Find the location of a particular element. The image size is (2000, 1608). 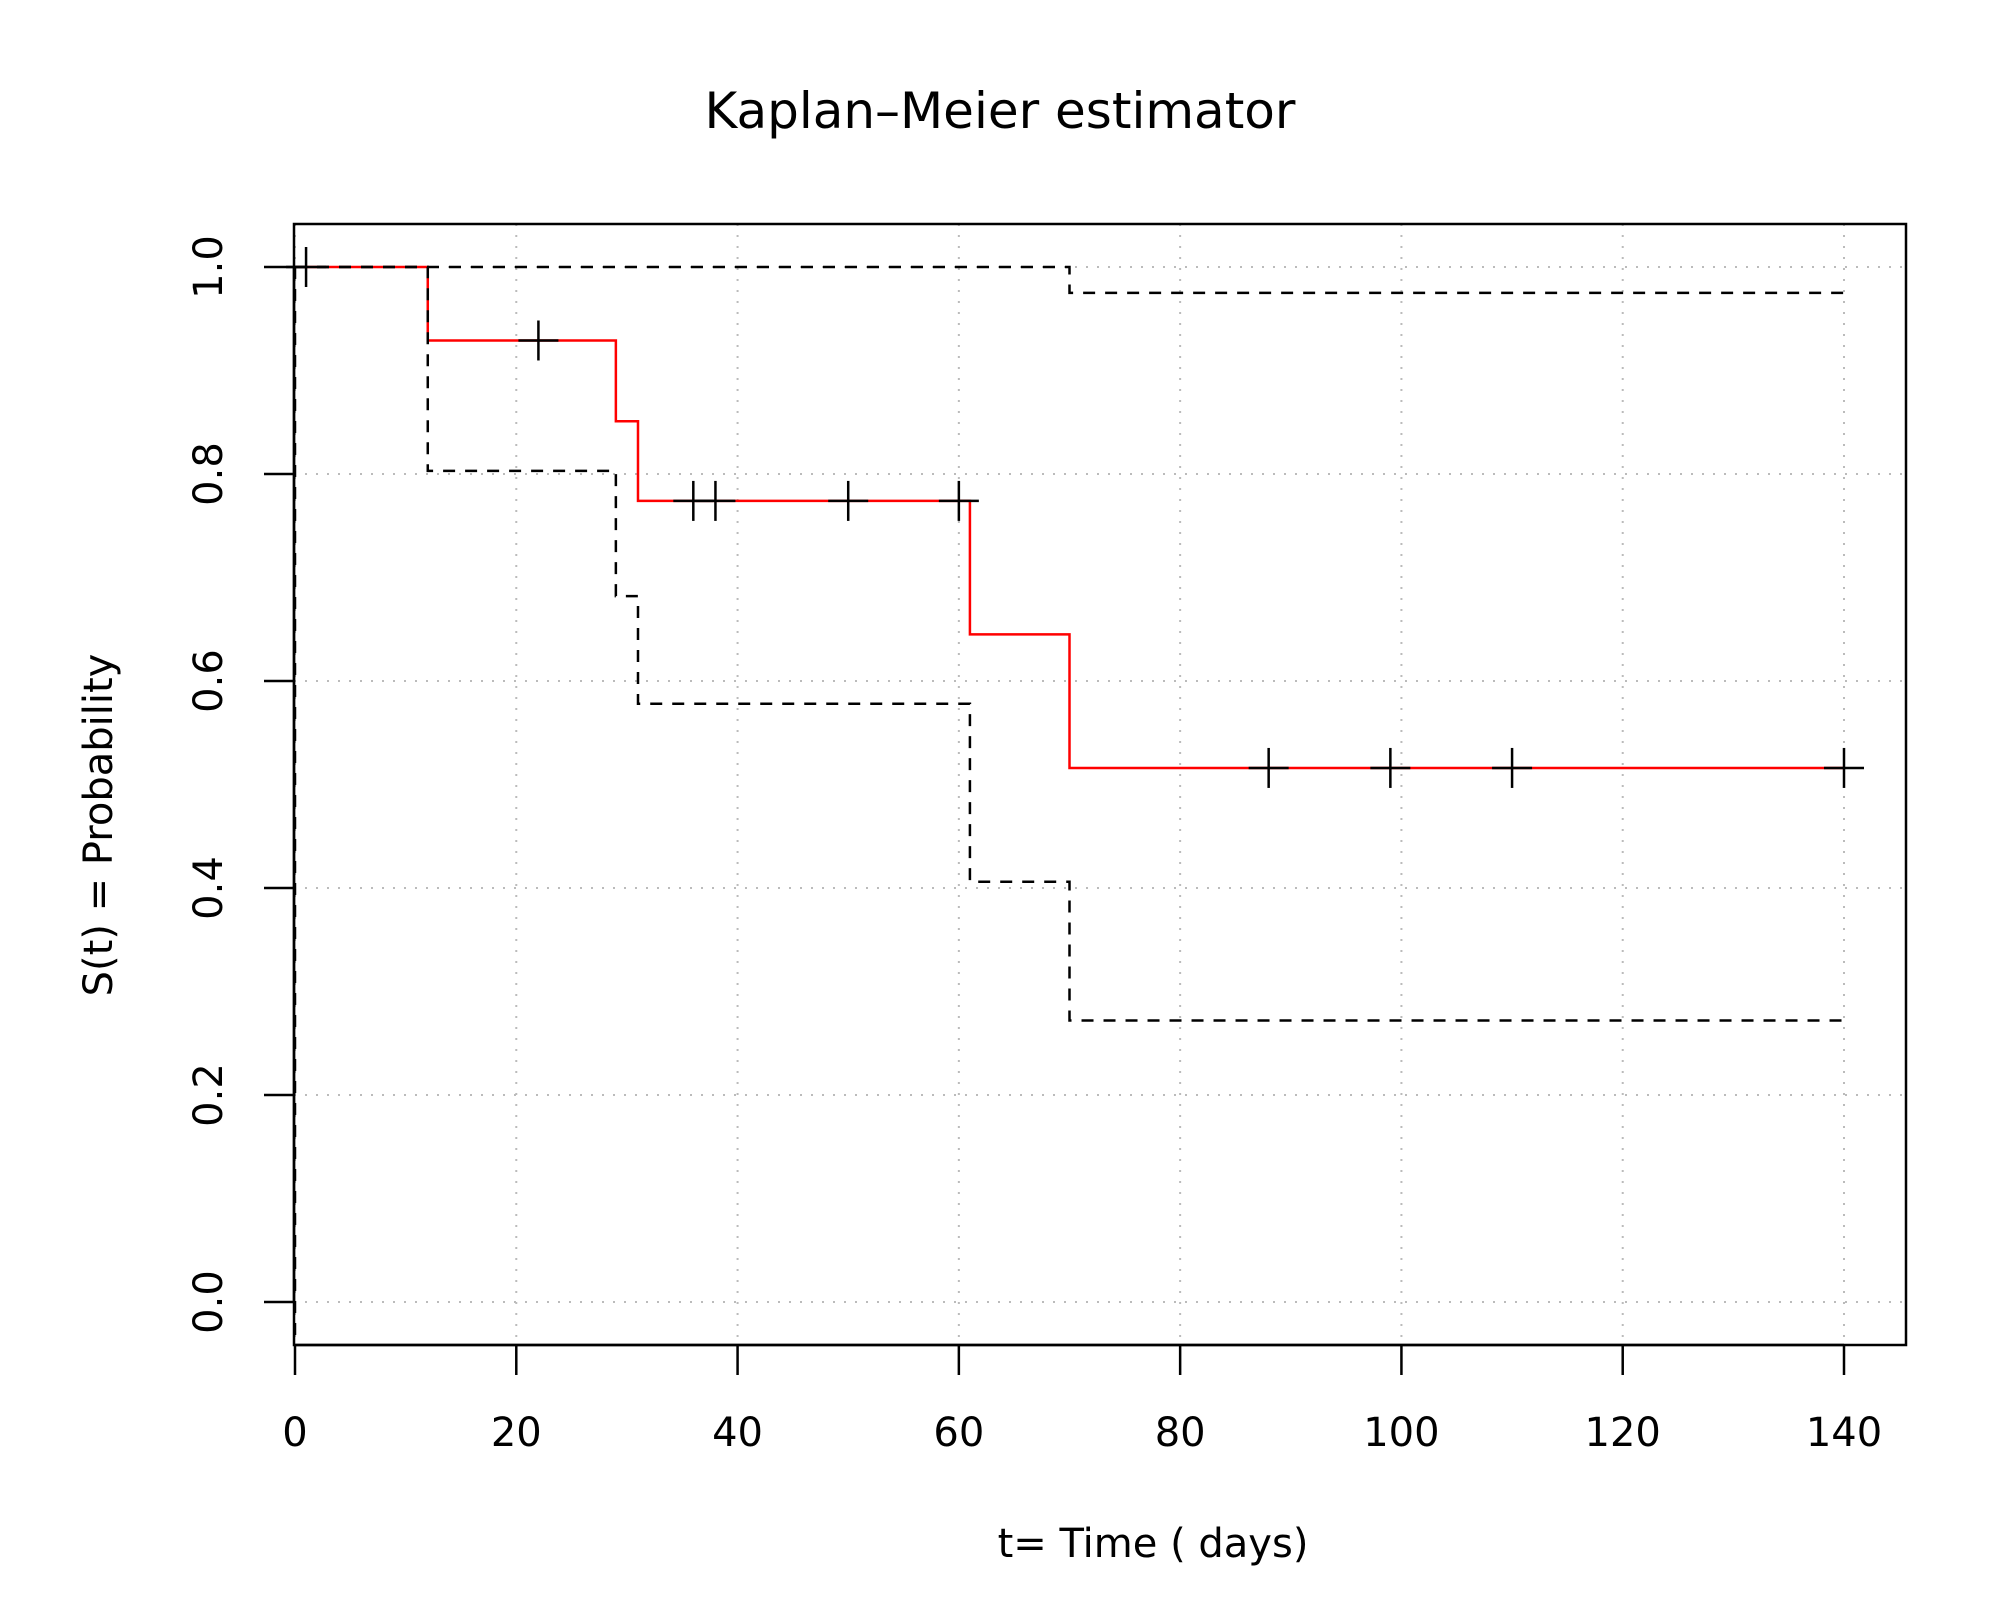

y-tick-label: 0.2 is located at coordinates (209, 1095).